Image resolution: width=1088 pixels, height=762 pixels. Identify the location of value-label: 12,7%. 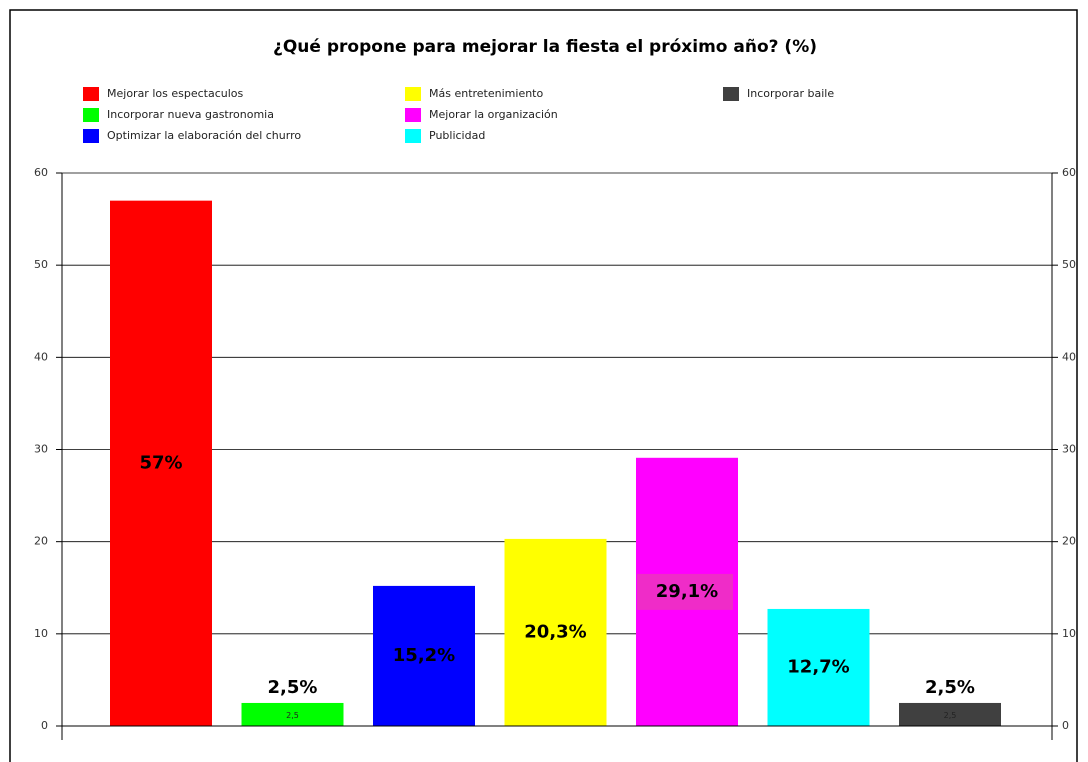
(818, 666).